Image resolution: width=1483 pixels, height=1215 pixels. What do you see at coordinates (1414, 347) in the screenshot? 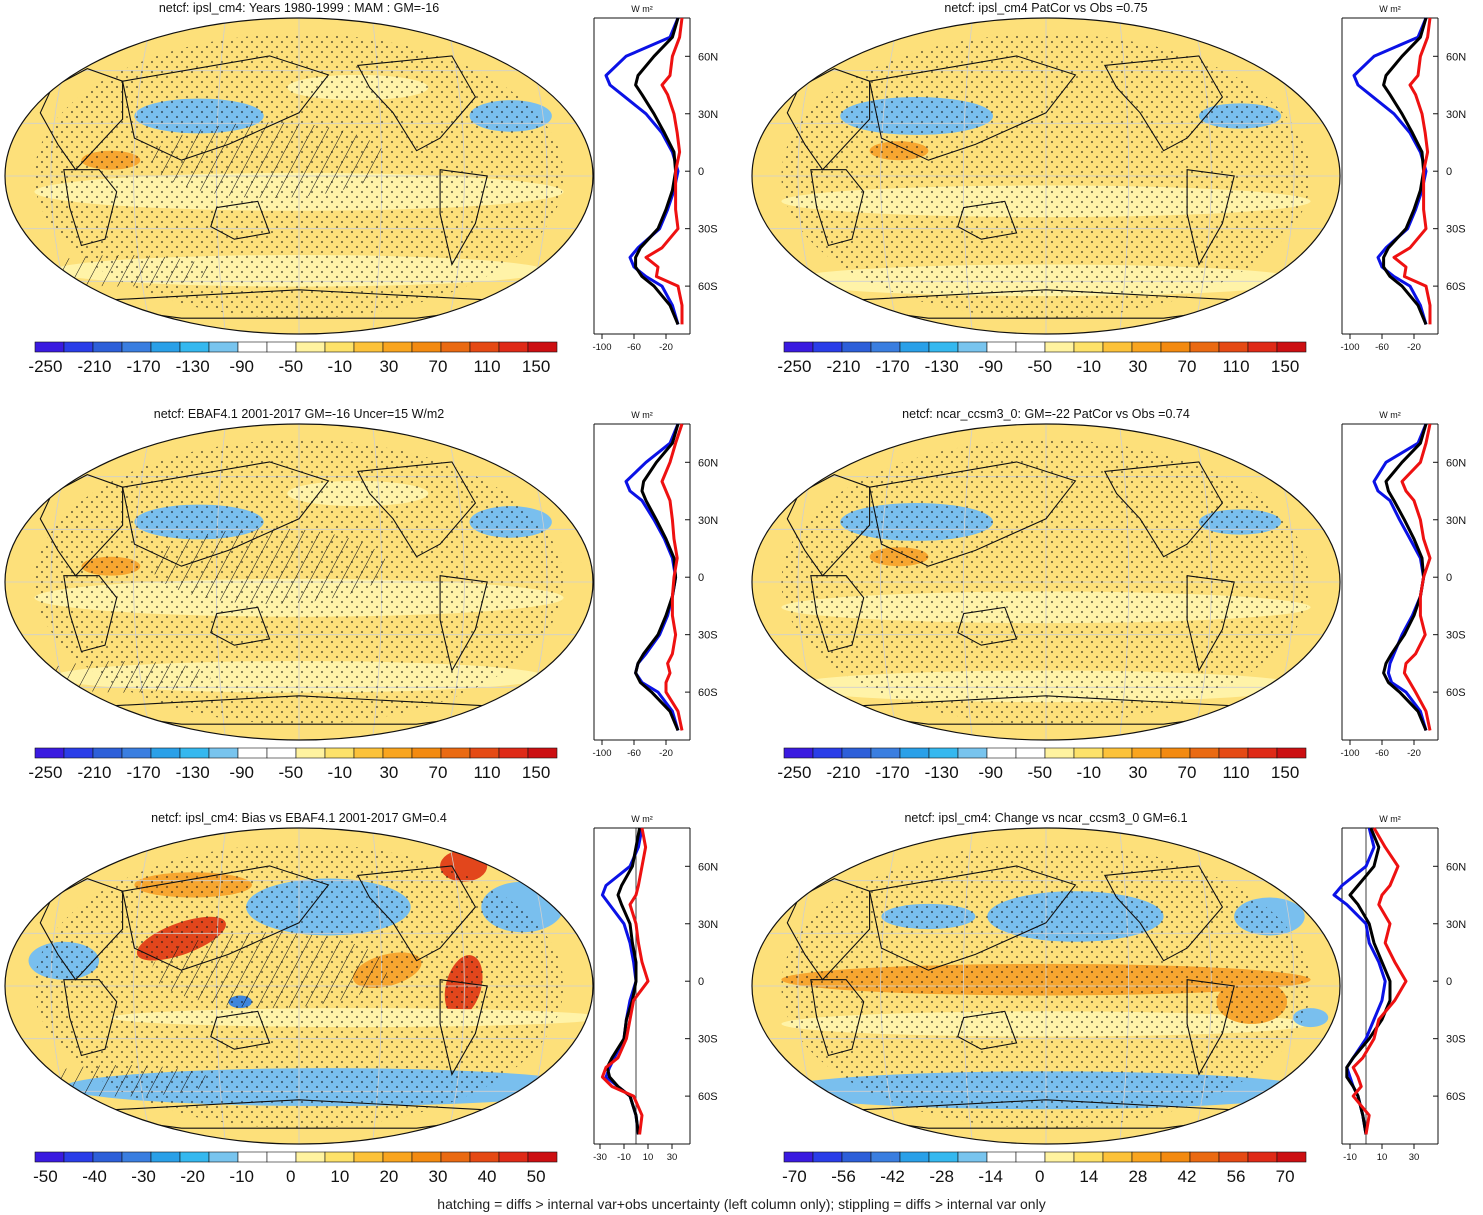
I see `zonal-x-tick-label: -20` at bounding box center [1414, 347].